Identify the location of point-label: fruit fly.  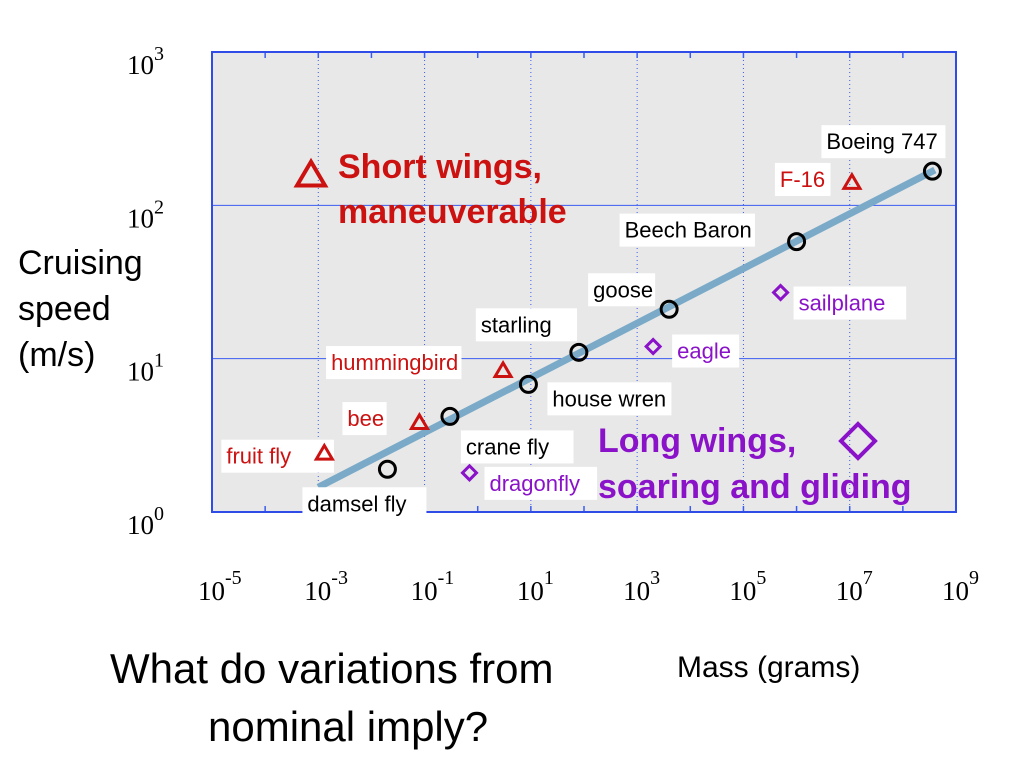
(258, 456).